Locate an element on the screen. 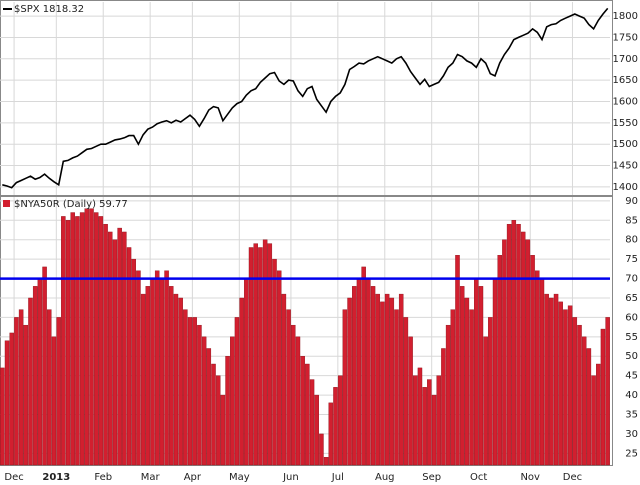  y-tick-label: 35 is located at coordinates (631, 415).